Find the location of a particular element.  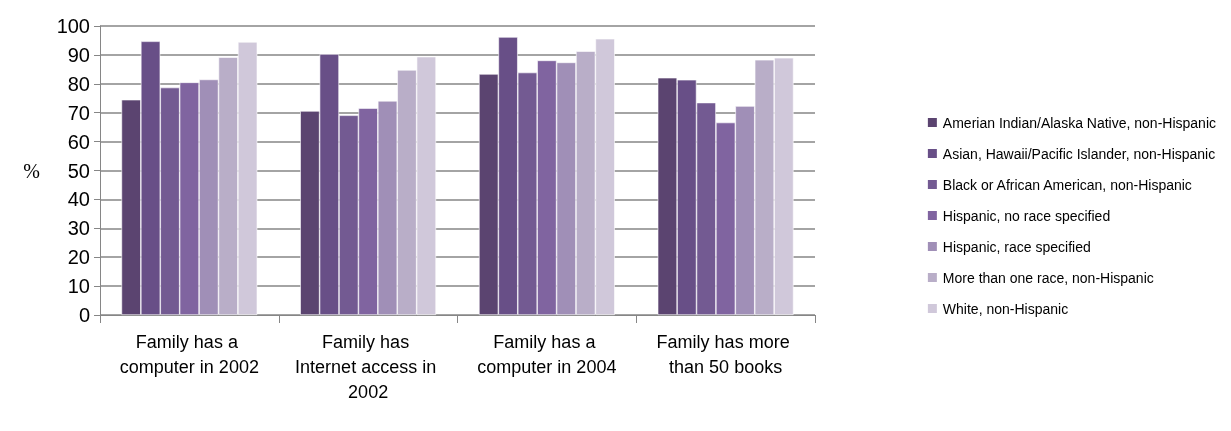

y-axis-title: % is located at coordinates (31, 170).